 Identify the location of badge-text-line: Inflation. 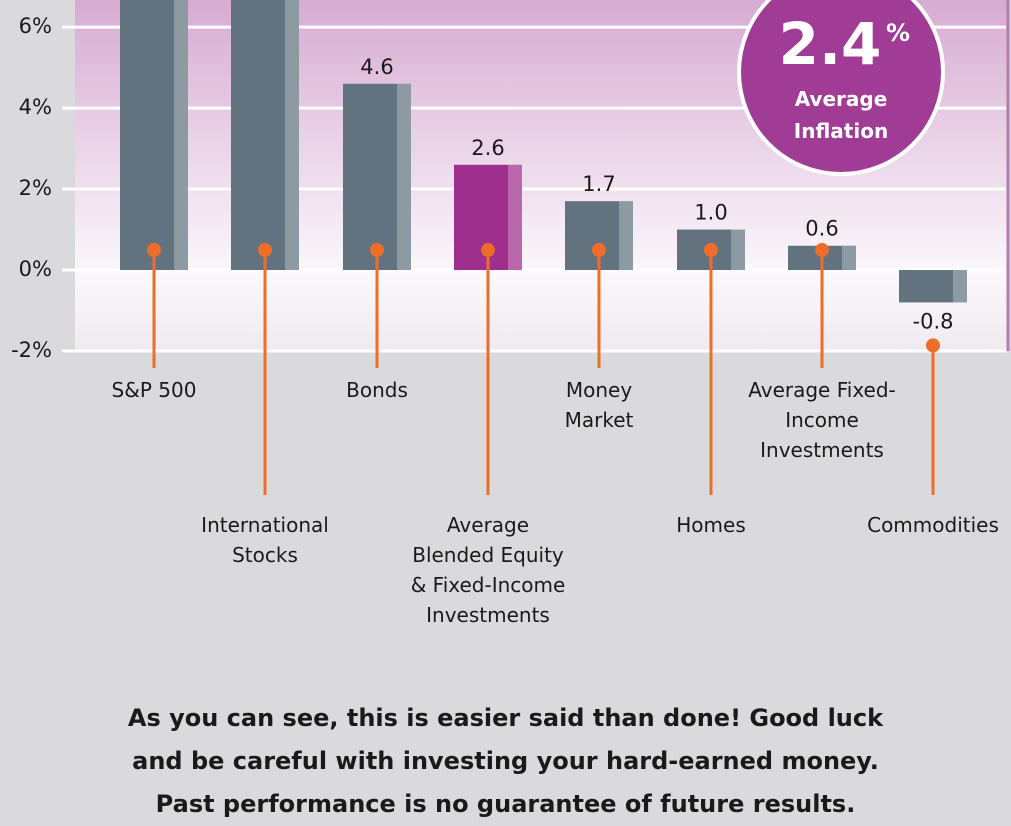
(841, 131).